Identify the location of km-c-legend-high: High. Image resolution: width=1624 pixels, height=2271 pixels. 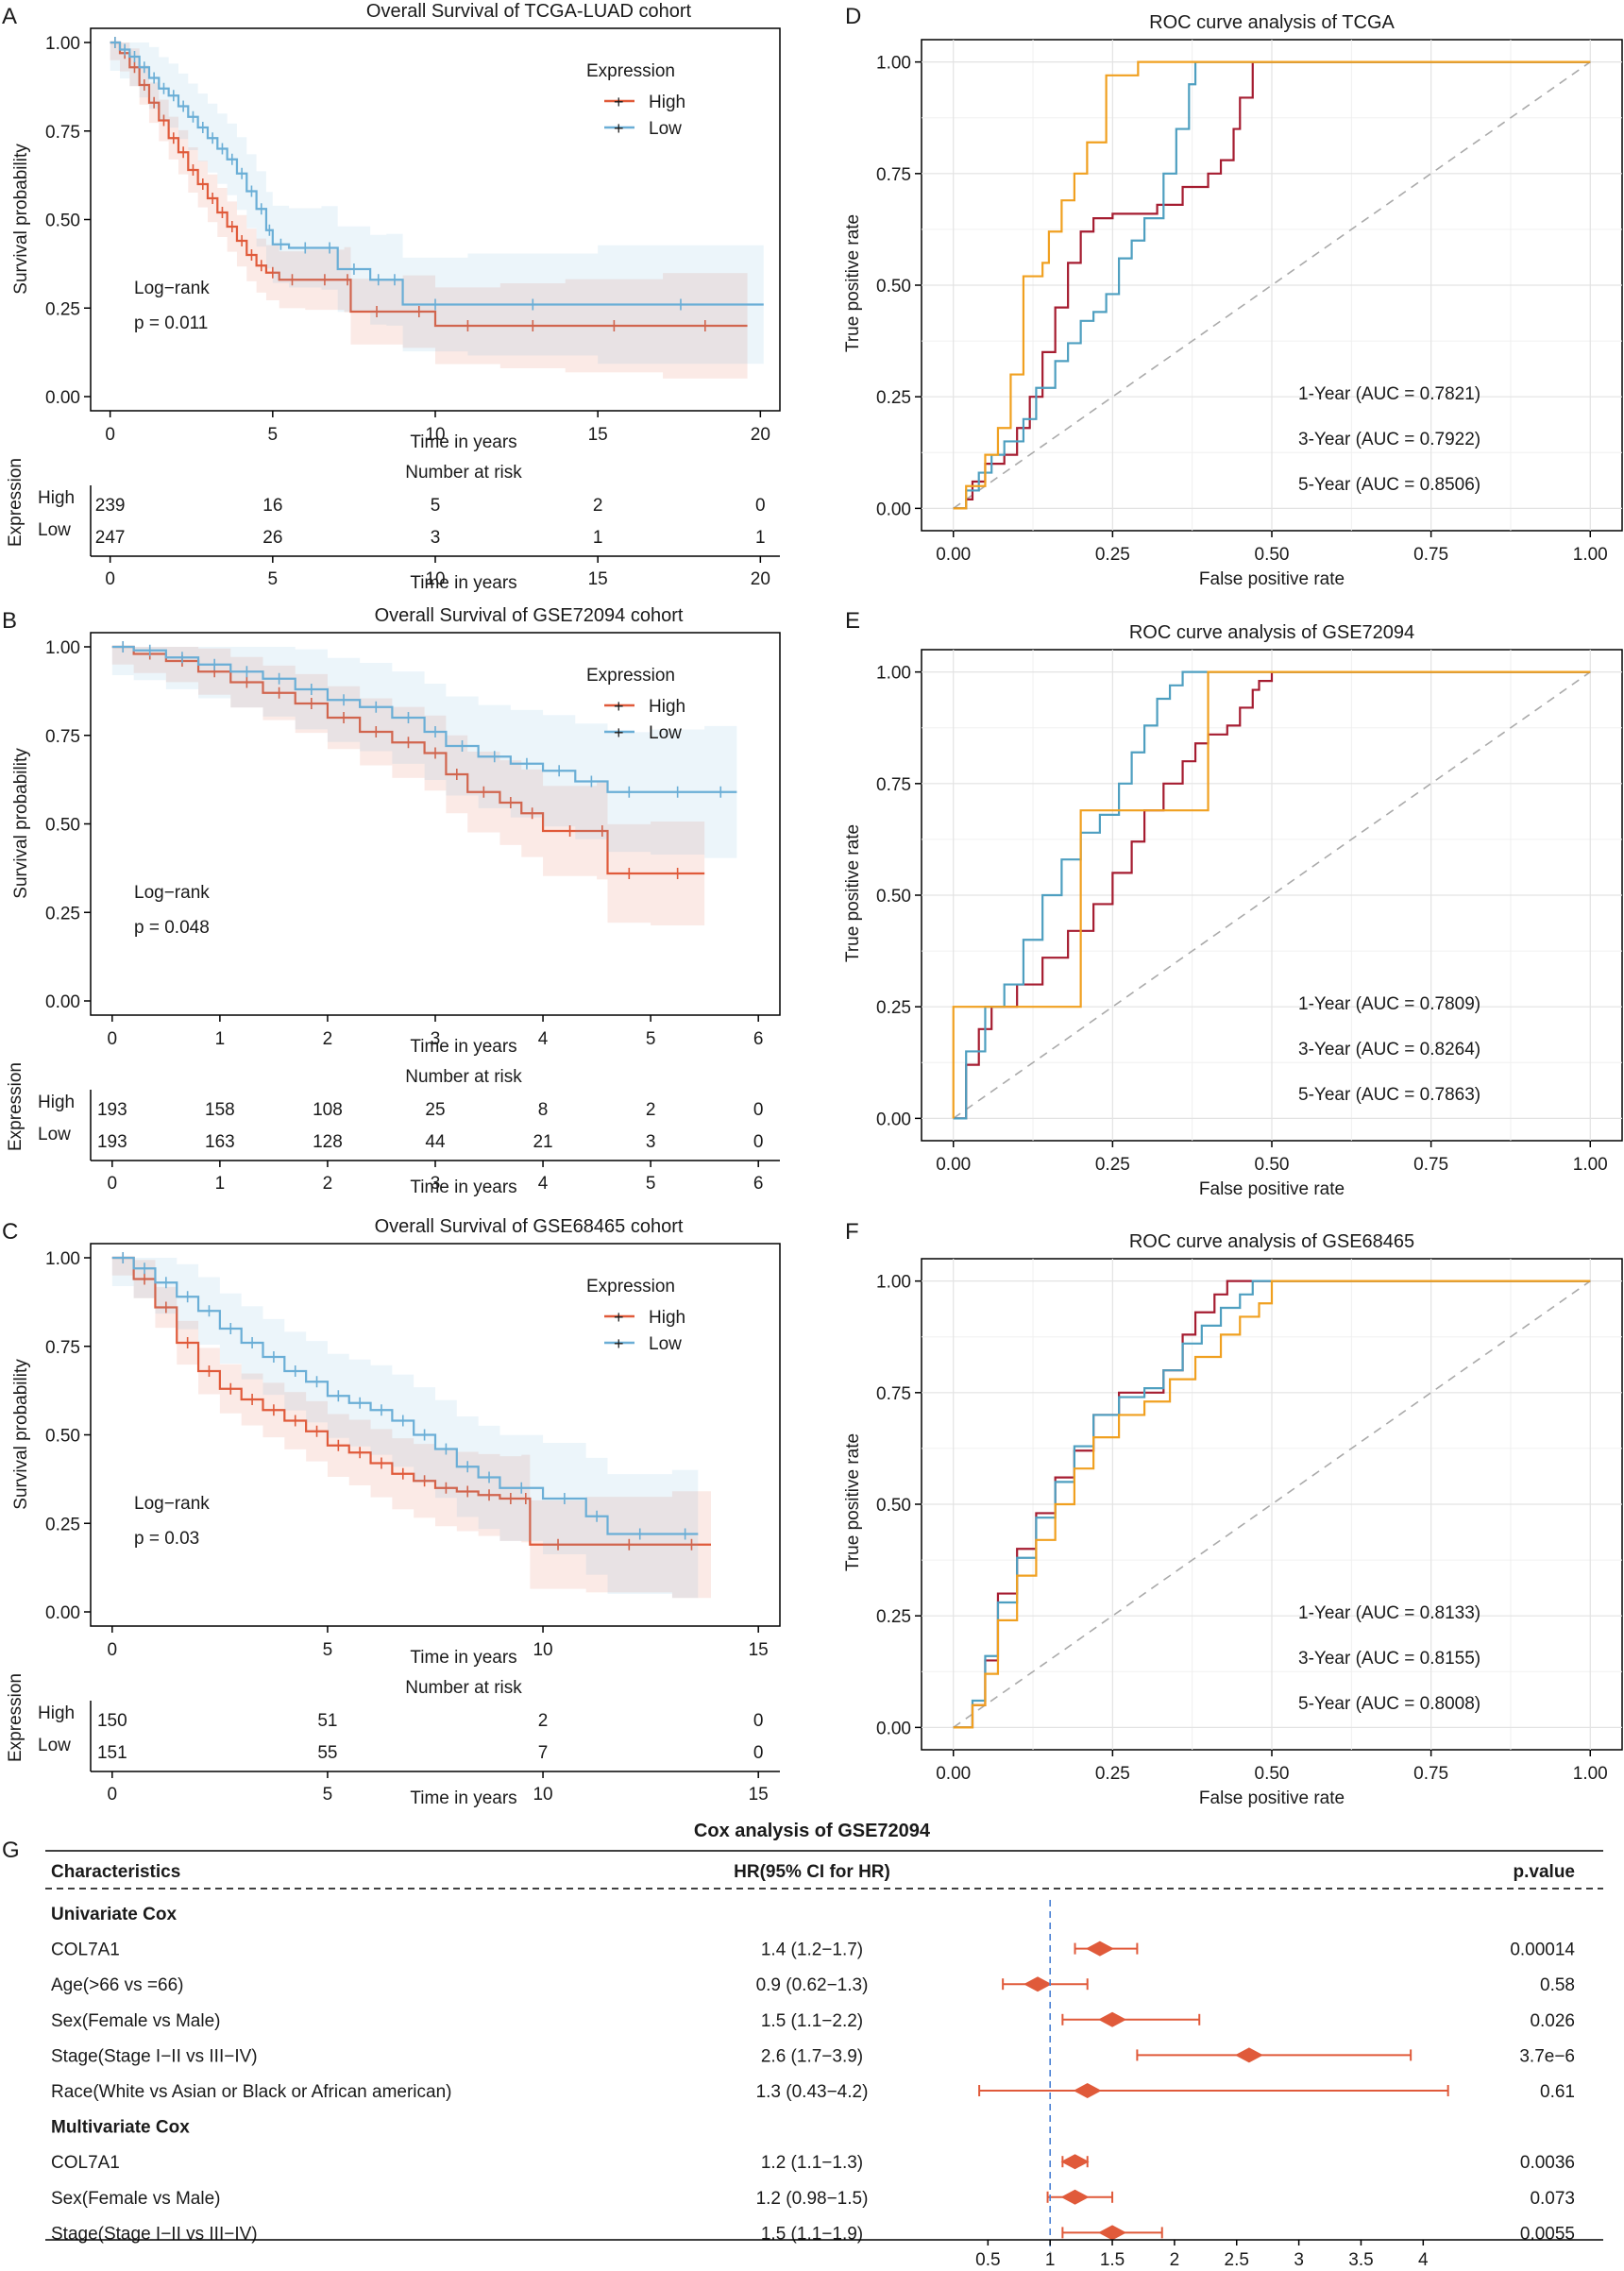
(667, 1318).